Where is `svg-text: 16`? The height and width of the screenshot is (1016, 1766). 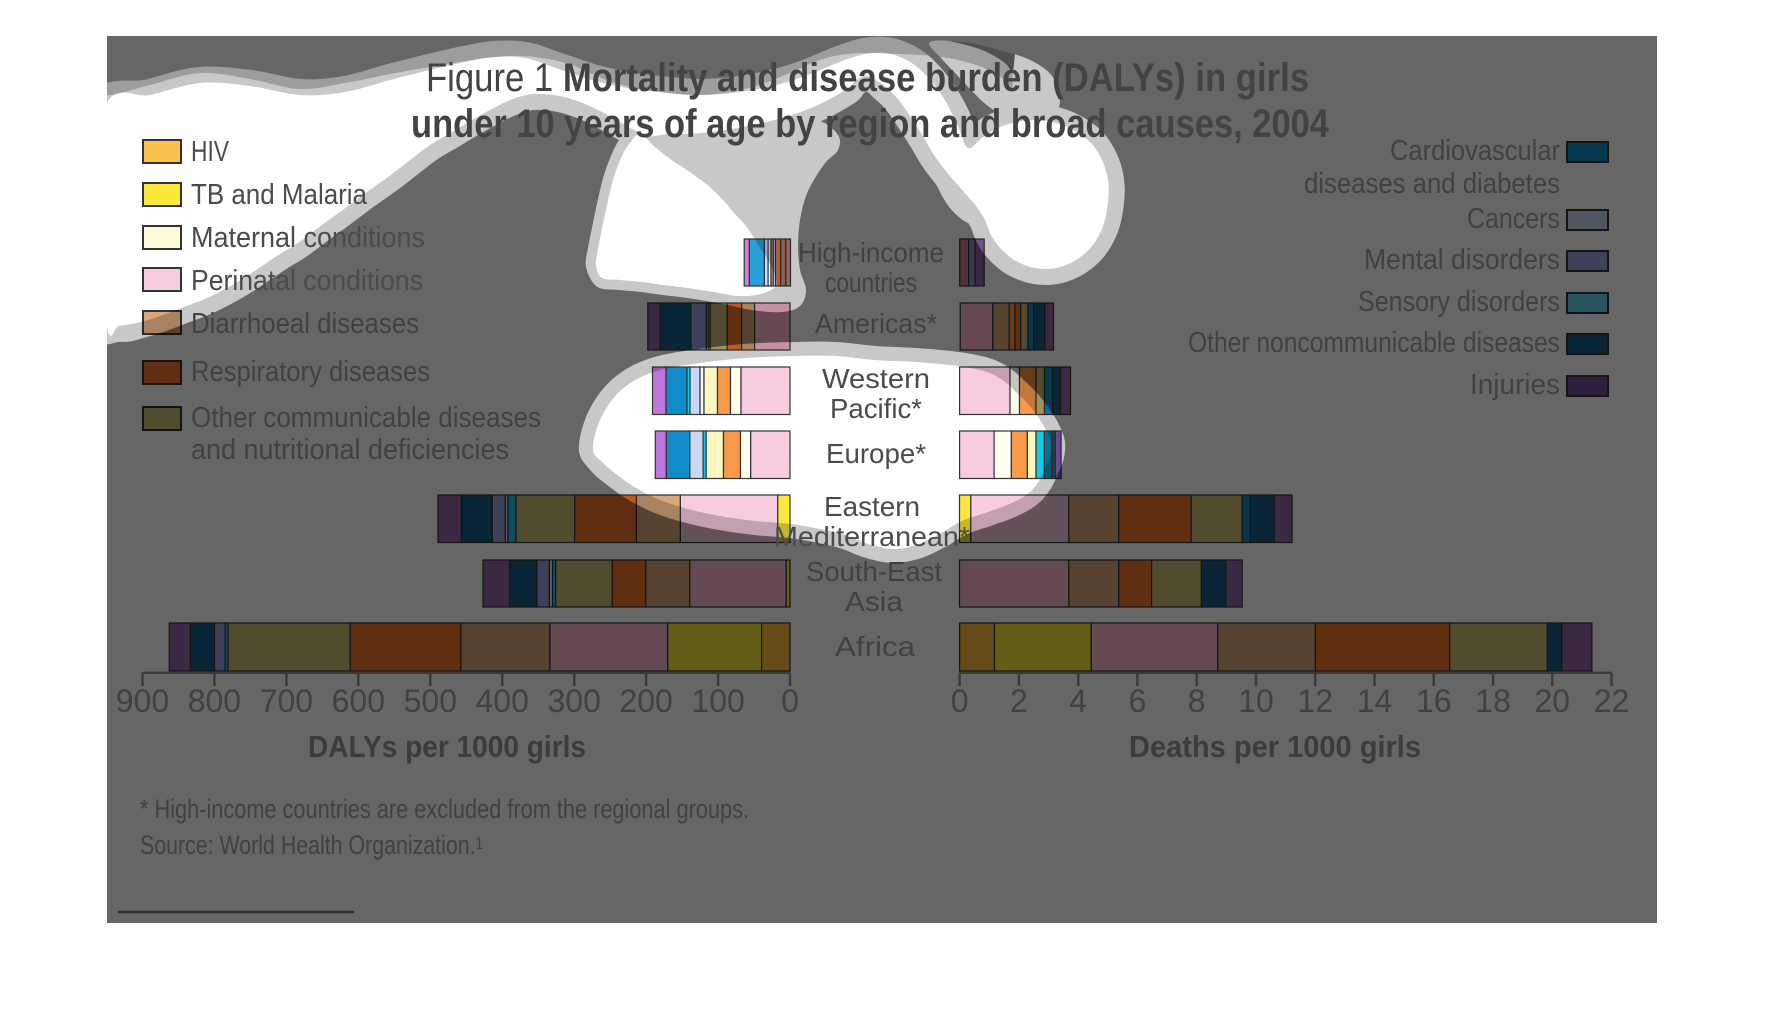 svg-text: 16 is located at coordinates (1434, 701).